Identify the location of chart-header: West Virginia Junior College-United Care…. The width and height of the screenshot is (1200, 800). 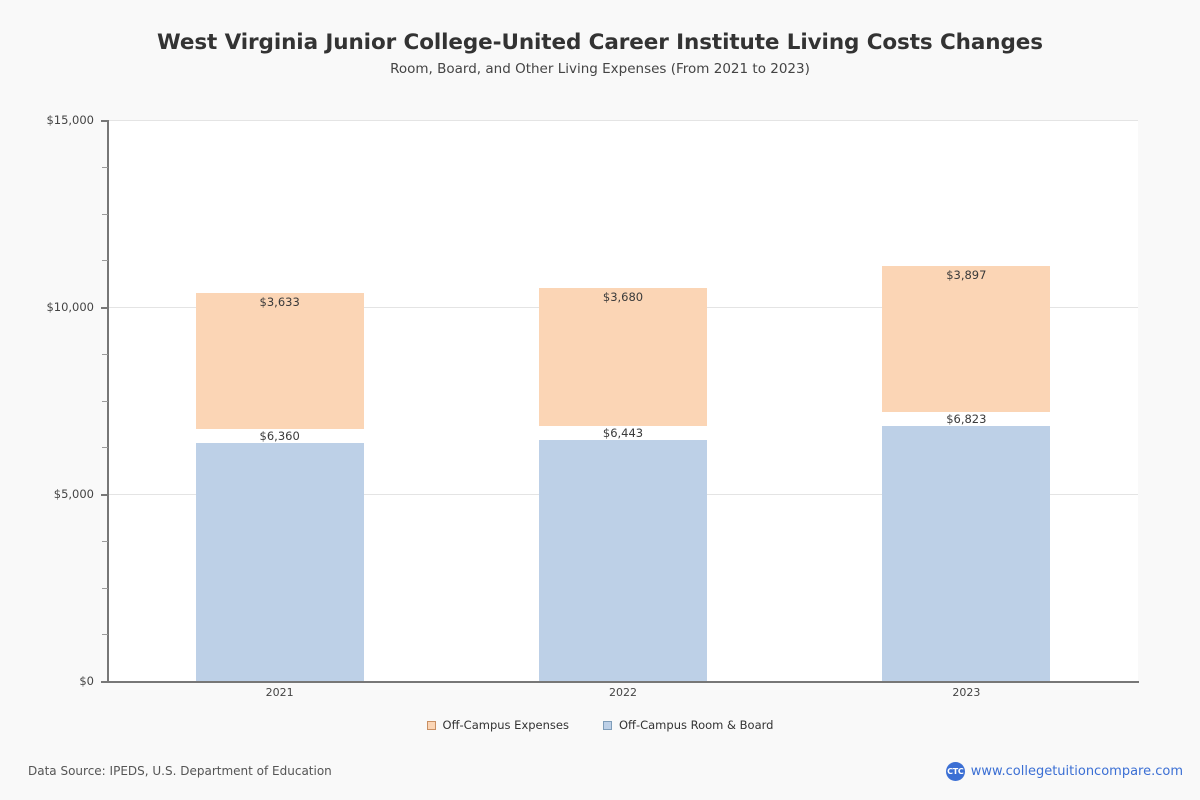
(600, 38).